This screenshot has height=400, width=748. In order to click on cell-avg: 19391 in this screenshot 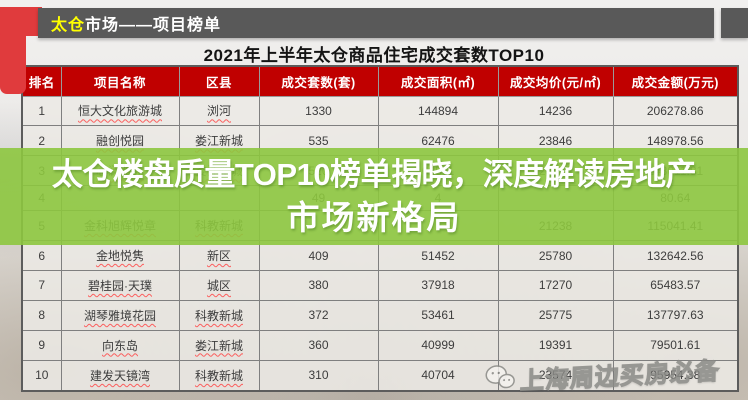, I will do `click(555, 345)`.